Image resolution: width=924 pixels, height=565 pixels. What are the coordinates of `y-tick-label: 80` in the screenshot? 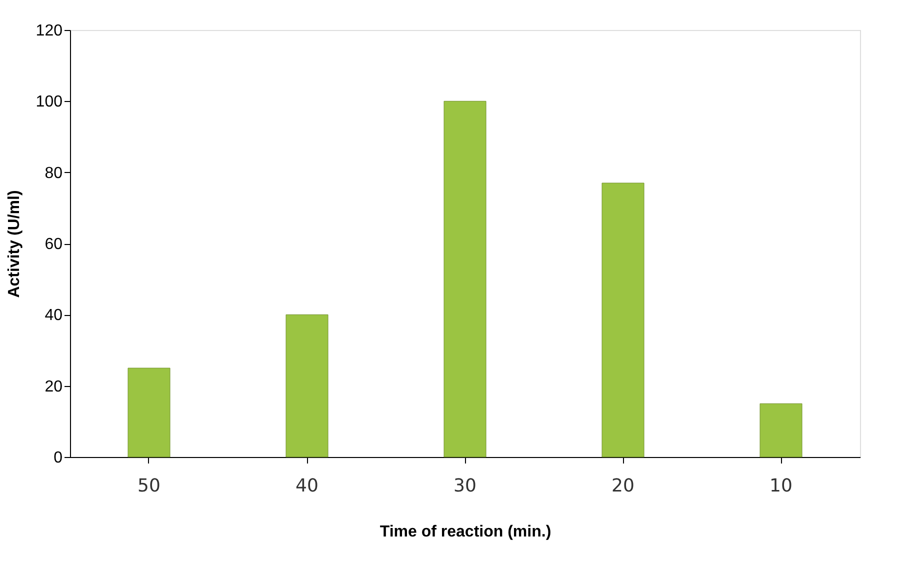 It's located at (53, 173).